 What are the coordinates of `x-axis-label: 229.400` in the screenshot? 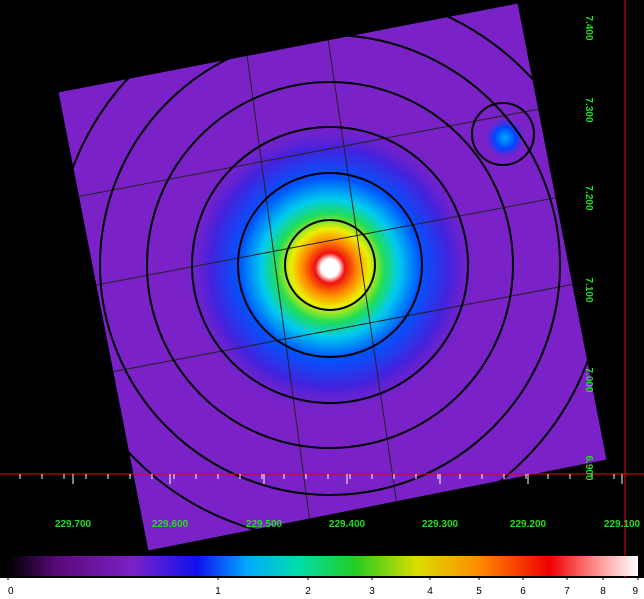 It's located at (347, 524).